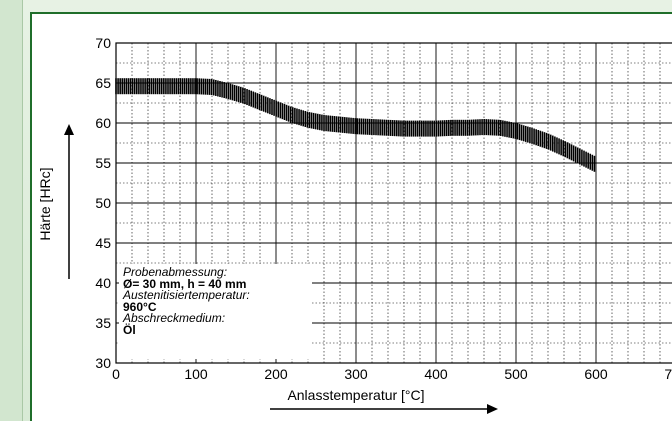 The width and height of the screenshot is (672, 421). What do you see at coordinates (103, 43) in the screenshot?
I see `y-tick-label: 70` at bounding box center [103, 43].